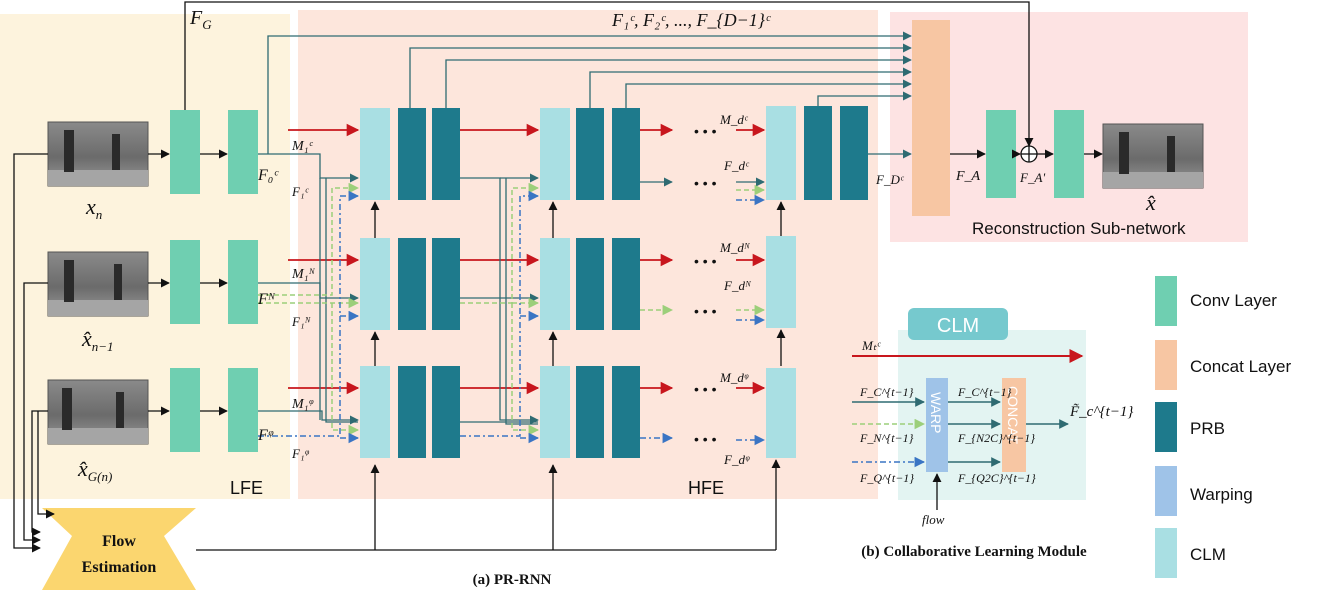 Image resolution: width=1333 pixels, height=601 pixels. Describe the element at coordinates (555, 154) in the screenshot. I see `clm-block-c2` at that location.